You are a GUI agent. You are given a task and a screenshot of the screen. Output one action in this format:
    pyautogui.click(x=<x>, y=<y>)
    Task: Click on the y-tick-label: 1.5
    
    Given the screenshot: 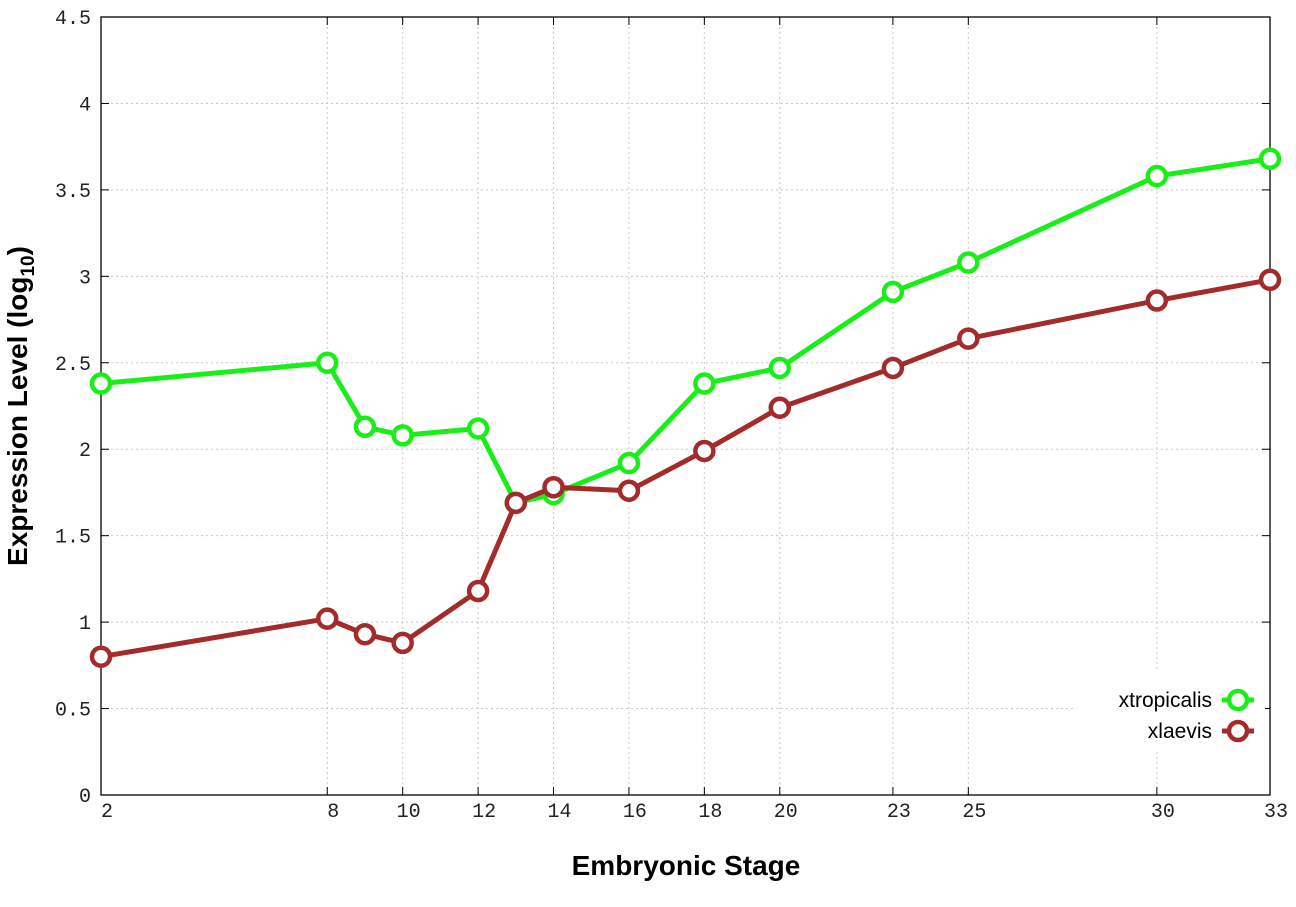 What is the action you would take?
    pyautogui.click(x=73, y=538)
    